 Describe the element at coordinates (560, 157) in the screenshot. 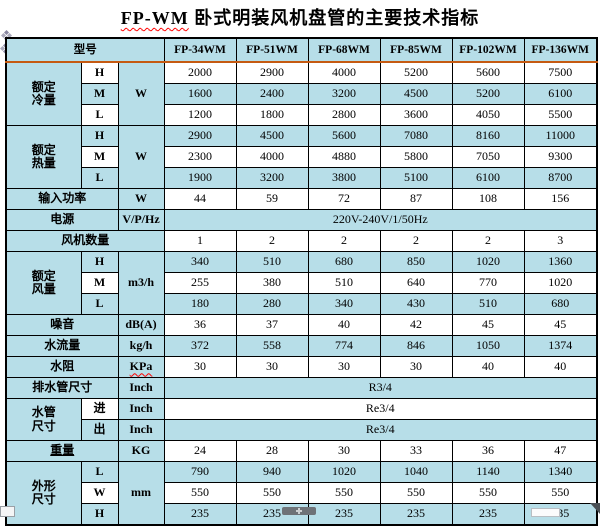

I see `cell: 9300` at that location.